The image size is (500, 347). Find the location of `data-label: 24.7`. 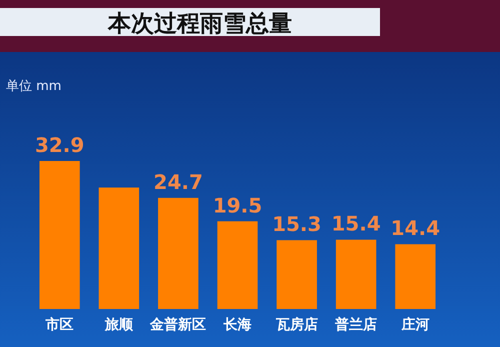

data-label: 24.7 is located at coordinates (178, 182).